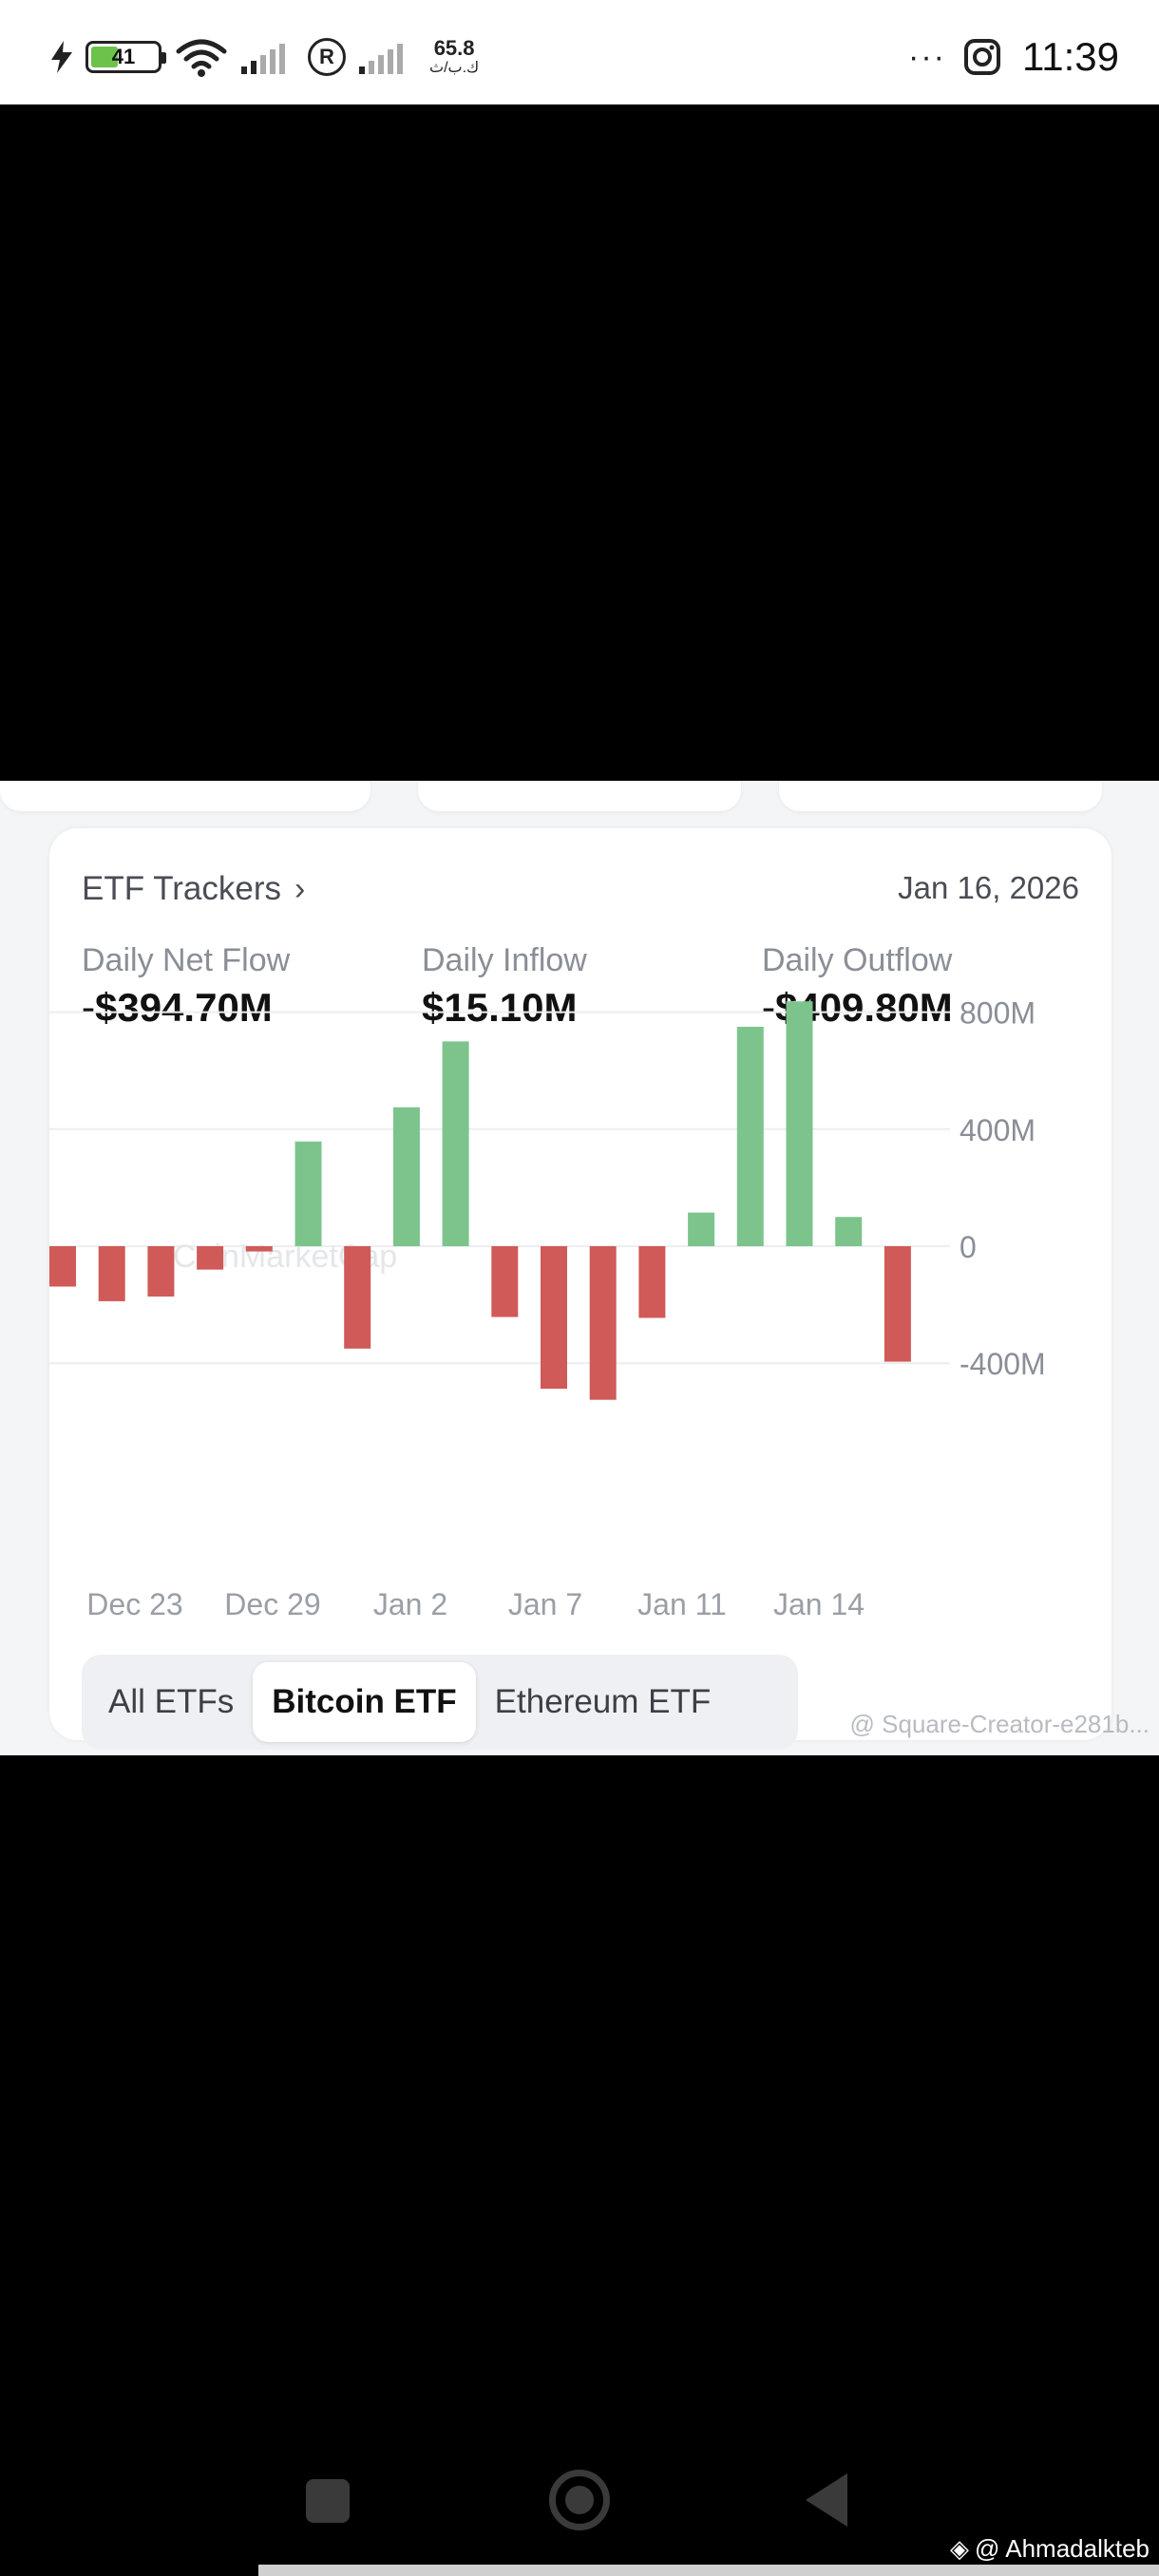 The width and height of the screenshot is (1159, 2576). What do you see at coordinates (454, 68) in the screenshot?
I see `speed-unit: ك.ب/ث` at bounding box center [454, 68].